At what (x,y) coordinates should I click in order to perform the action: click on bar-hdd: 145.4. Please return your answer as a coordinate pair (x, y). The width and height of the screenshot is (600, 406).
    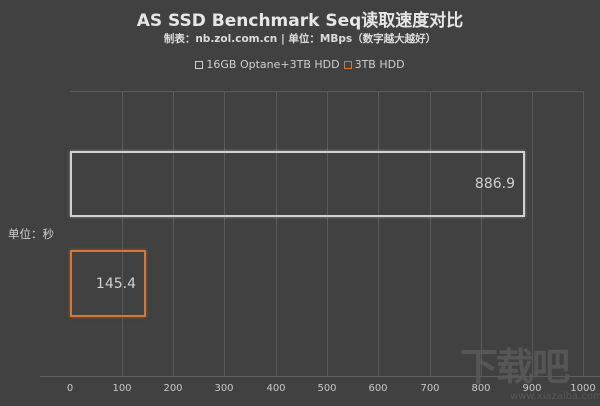
    Looking at the image, I should click on (108, 283).